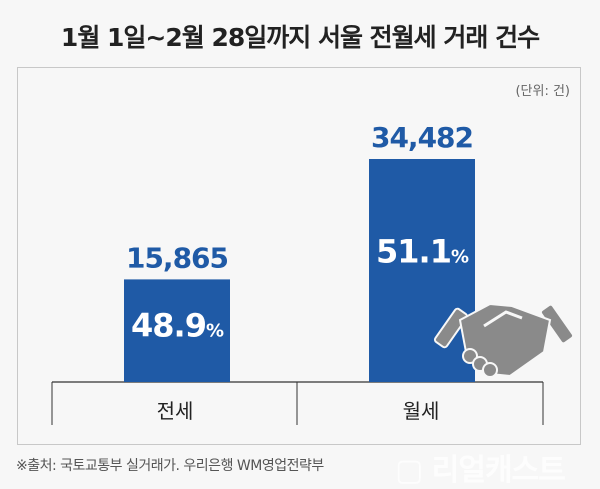  I want to click on watermark-logo: ▢ 리얼캐스트, so click(480, 470).